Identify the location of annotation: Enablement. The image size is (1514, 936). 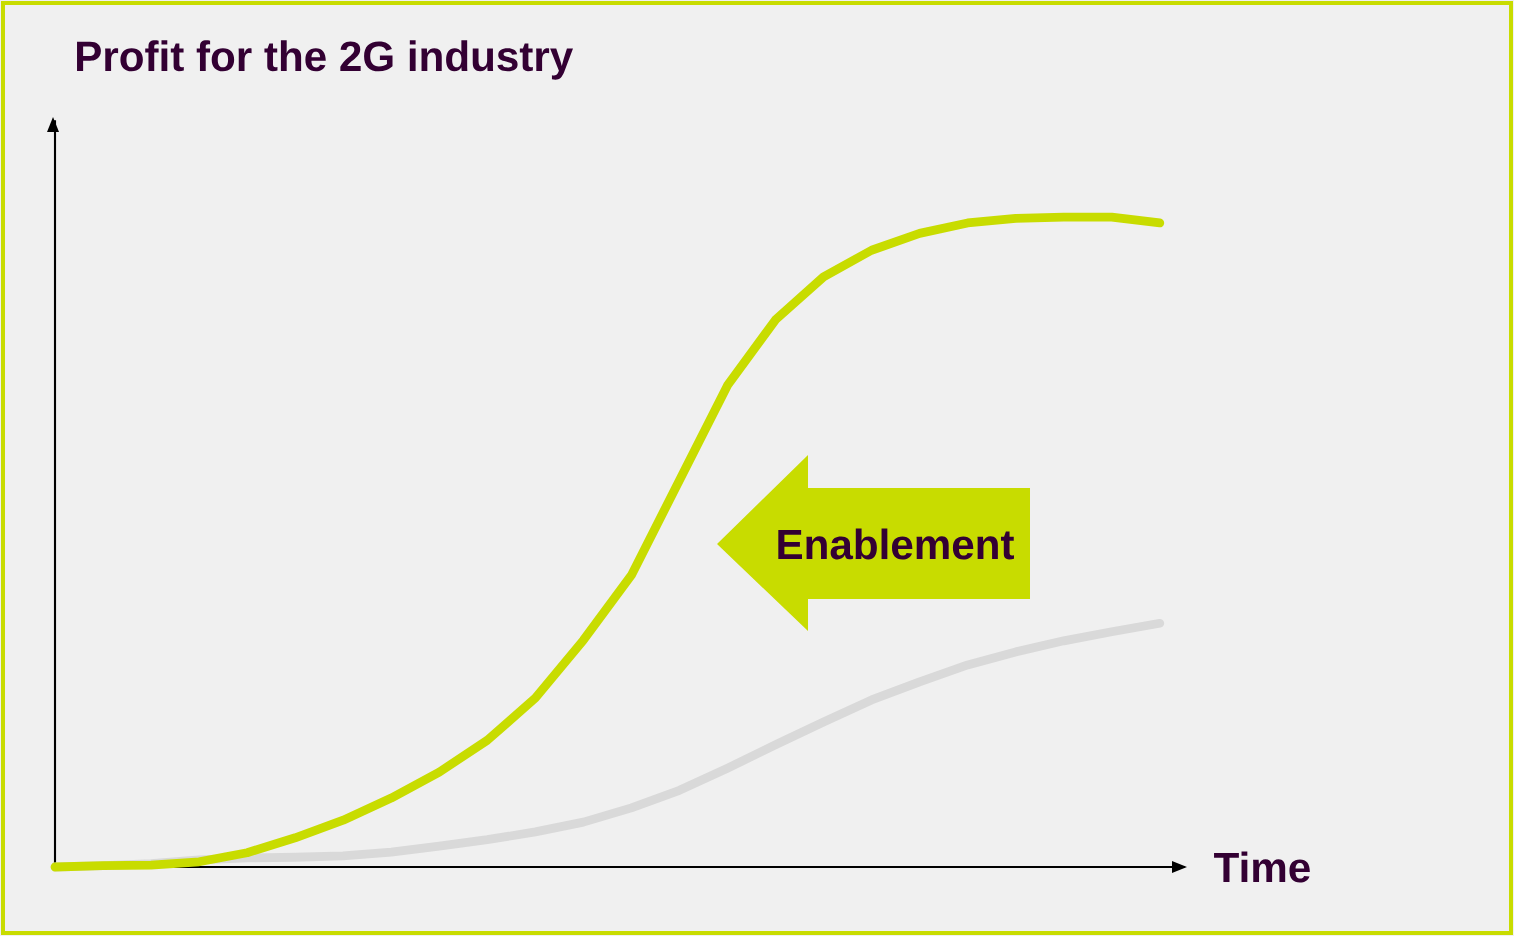
(896, 544).